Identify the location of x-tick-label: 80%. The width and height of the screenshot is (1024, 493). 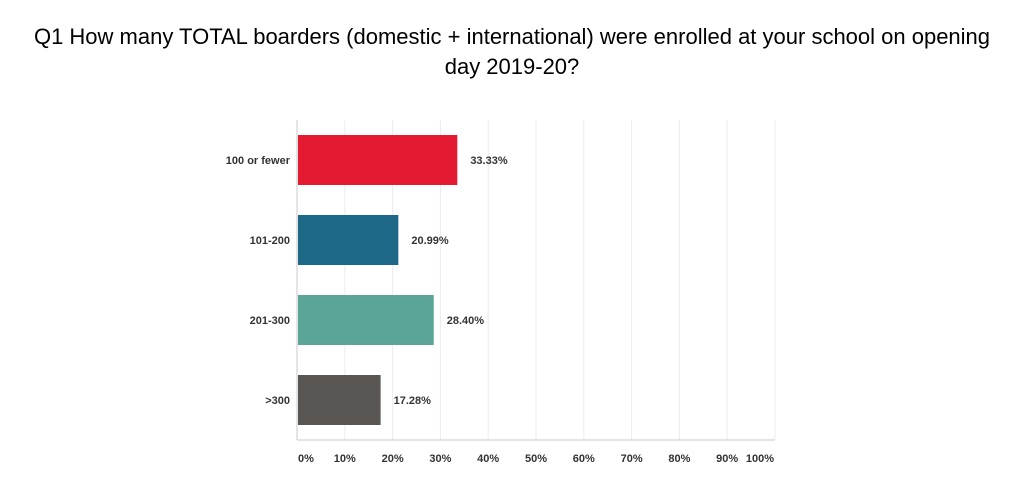
(679, 459).